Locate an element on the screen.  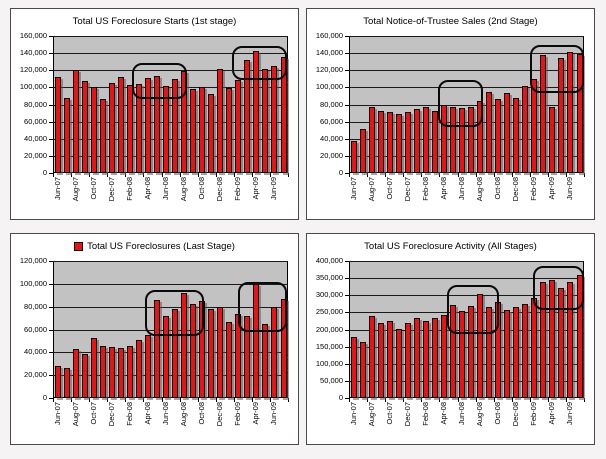
x-tick-label: Oct-07 is located at coordinates (93, 413).